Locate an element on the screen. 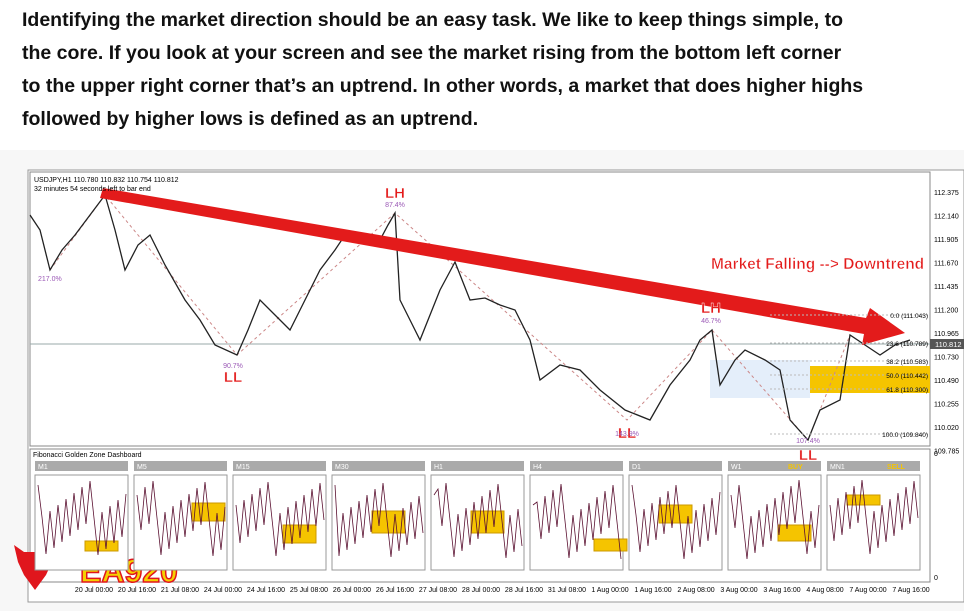 The height and width of the screenshot is (611, 964). price-label: 110.965 is located at coordinates (946, 334).